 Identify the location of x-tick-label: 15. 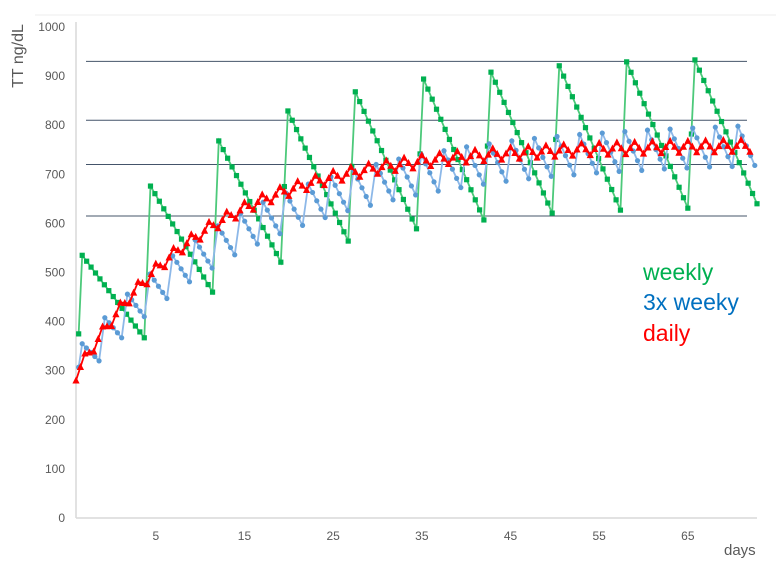
(245, 536).